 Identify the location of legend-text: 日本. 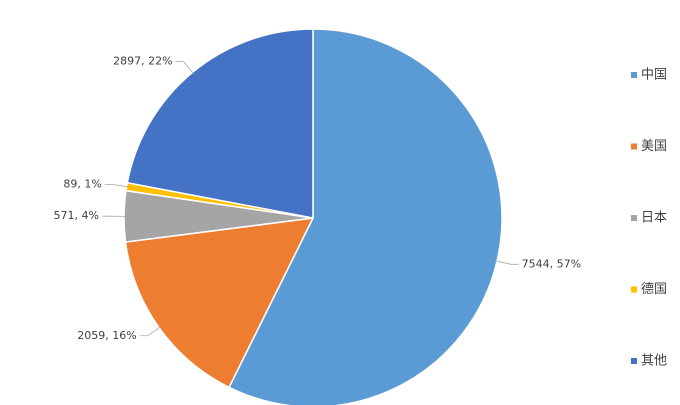
(654, 218).